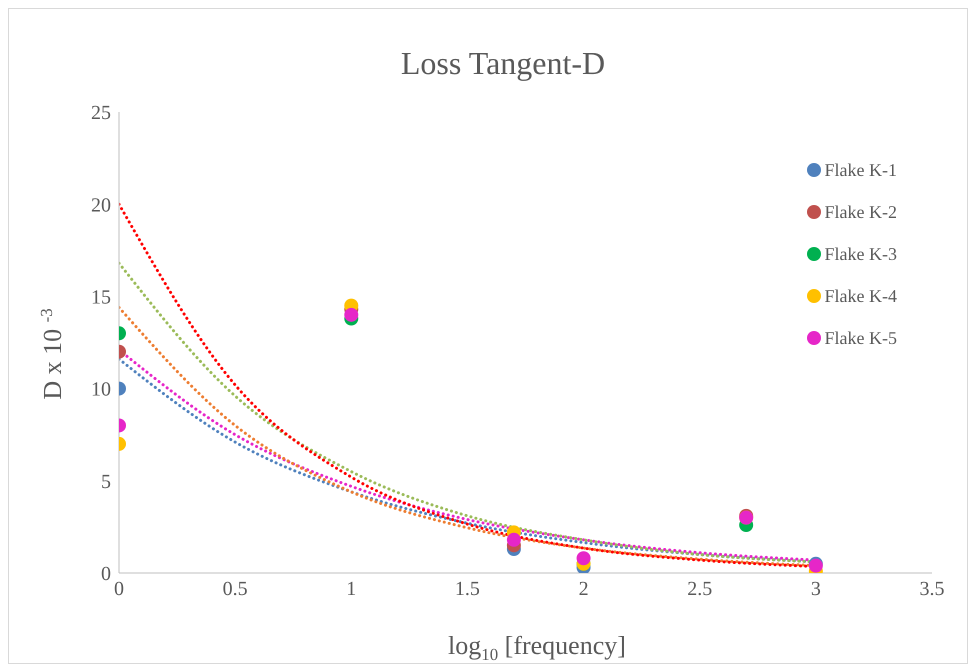 The width and height of the screenshot is (974, 670). What do you see at coordinates (860, 254) in the screenshot?
I see `legend-label: Flake K-3` at bounding box center [860, 254].